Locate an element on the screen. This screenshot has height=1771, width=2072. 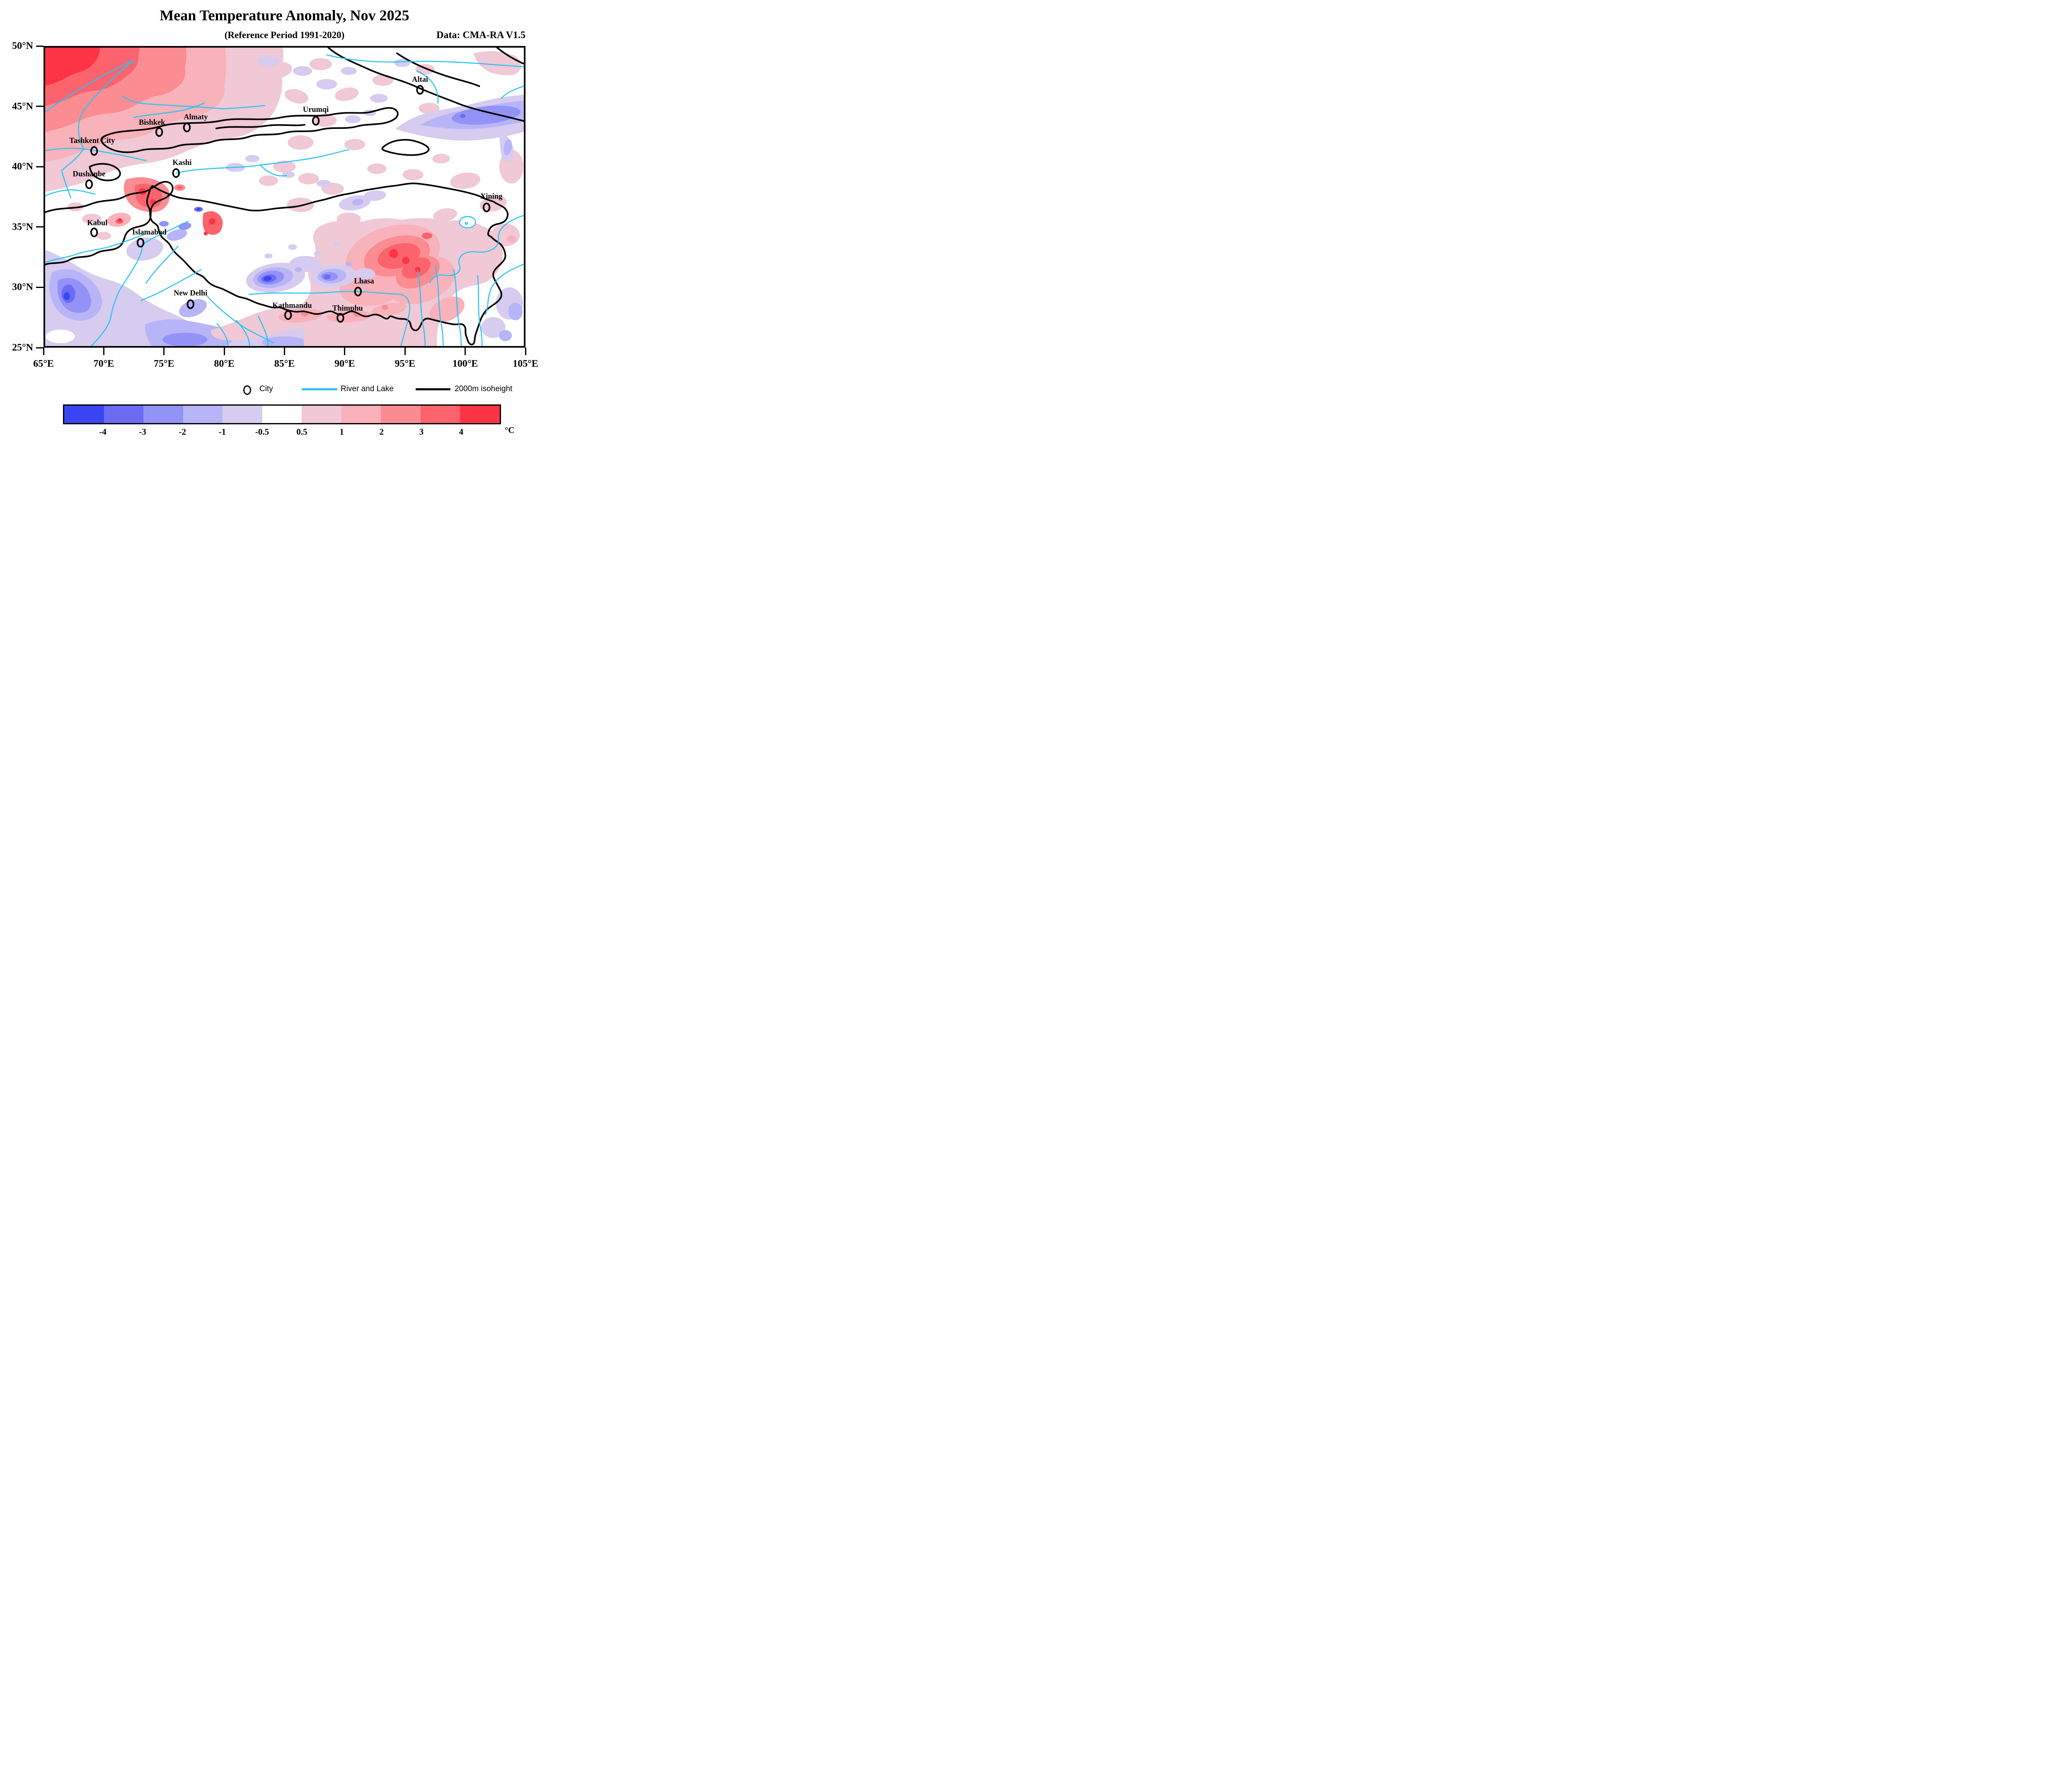
river-line-icon is located at coordinates (319, 389).